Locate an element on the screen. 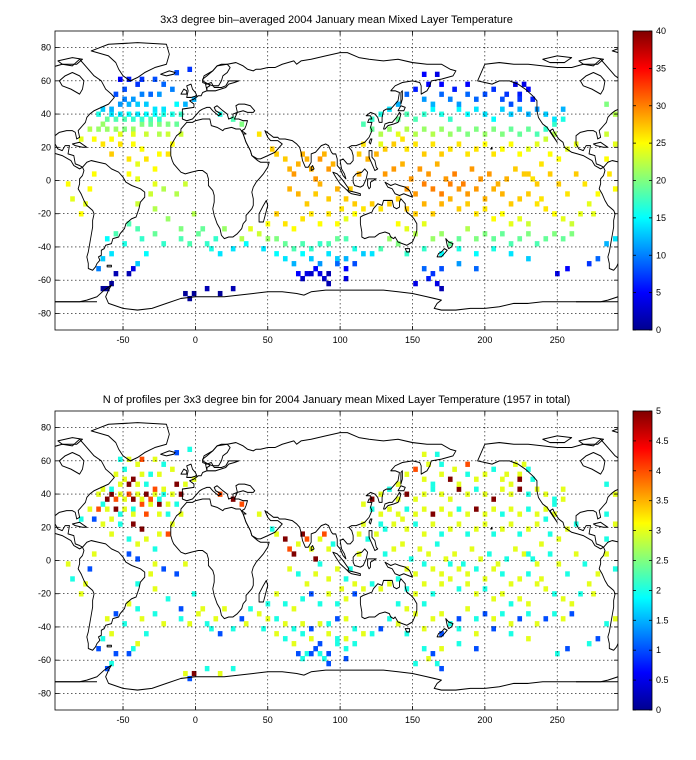 This screenshot has width=696, height=760. y-tick-label: 20 is located at coordinates (46, 527).